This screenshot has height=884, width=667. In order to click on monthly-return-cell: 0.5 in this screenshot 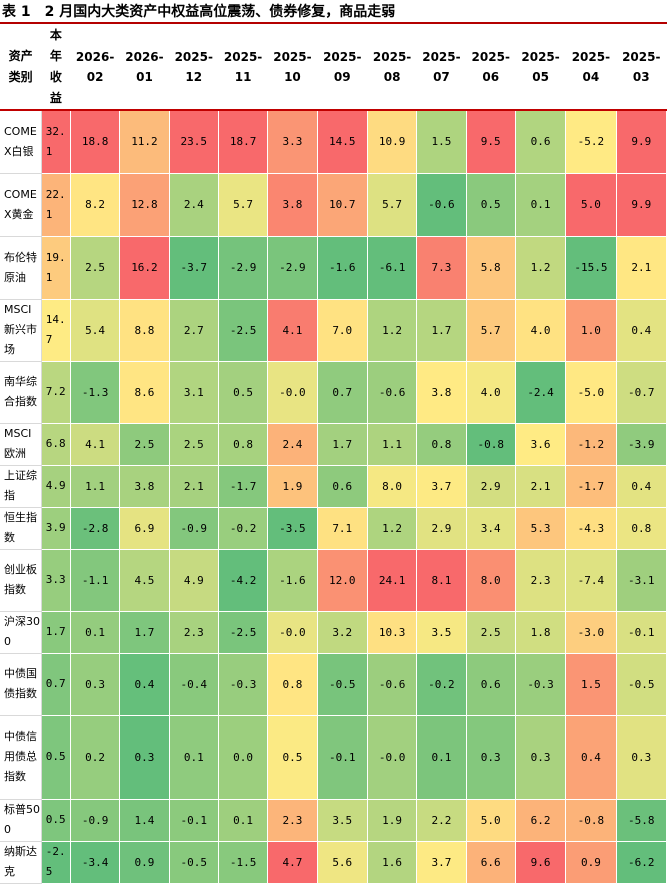, I will do `click(243, 392)`.